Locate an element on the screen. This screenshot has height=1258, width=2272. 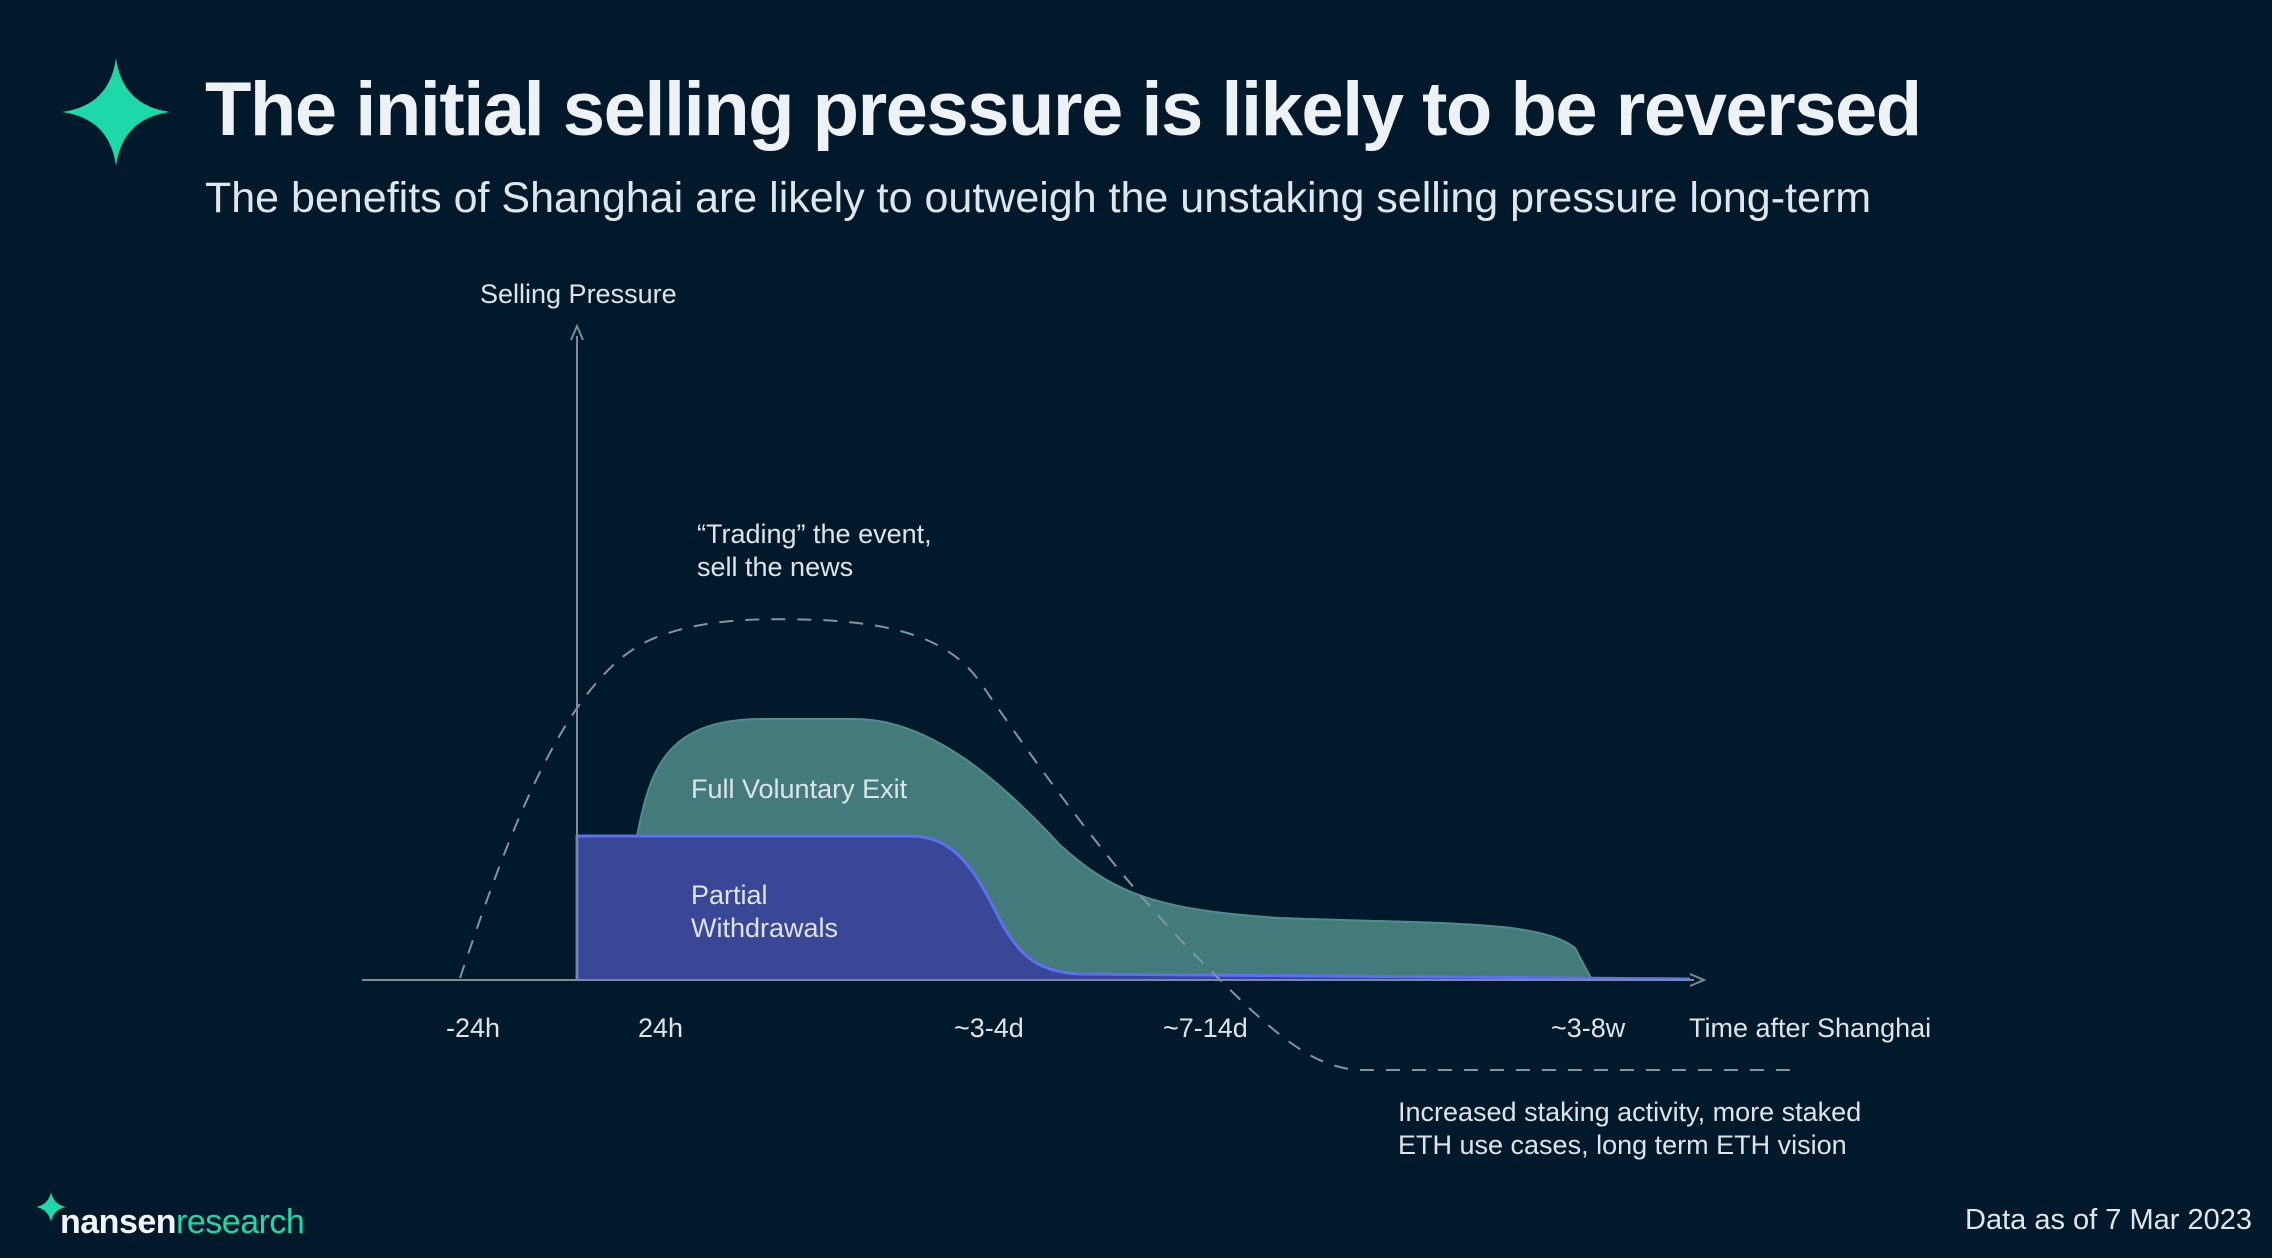
brand-wordmark: nansenresearch is located at coordinates (182, 1222).